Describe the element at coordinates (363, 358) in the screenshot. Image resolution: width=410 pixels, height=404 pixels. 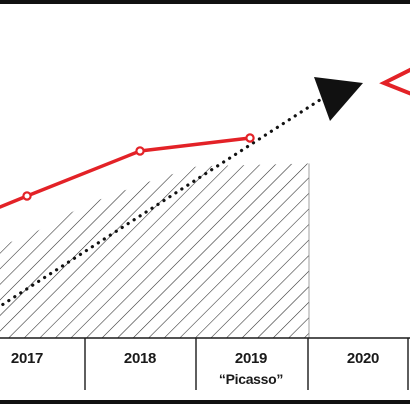
I see `category-label: 2020` at that location.